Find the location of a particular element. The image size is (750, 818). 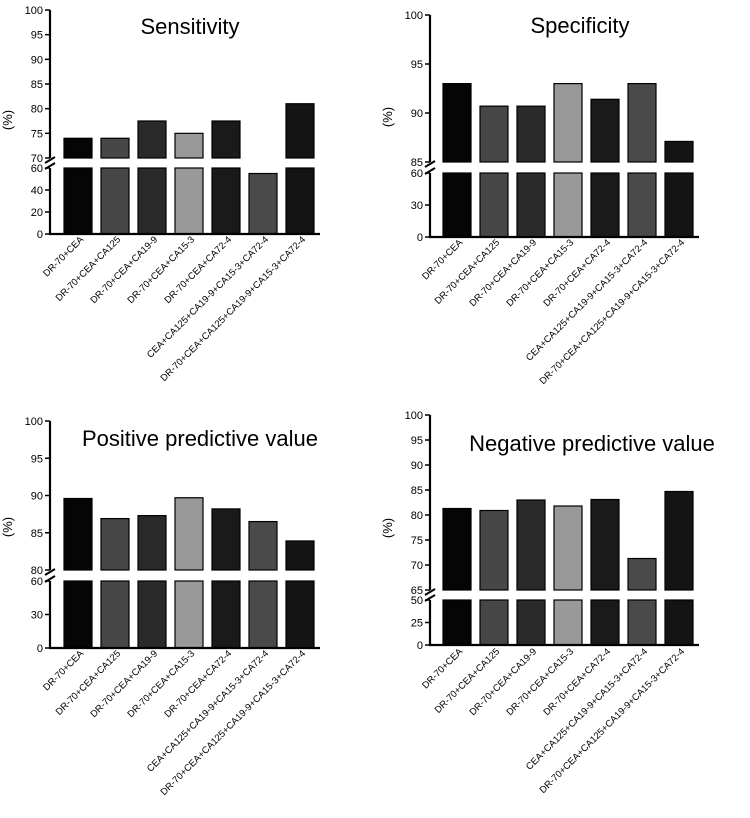

y-tick-label: 50 is located at coordinates (417, 601).